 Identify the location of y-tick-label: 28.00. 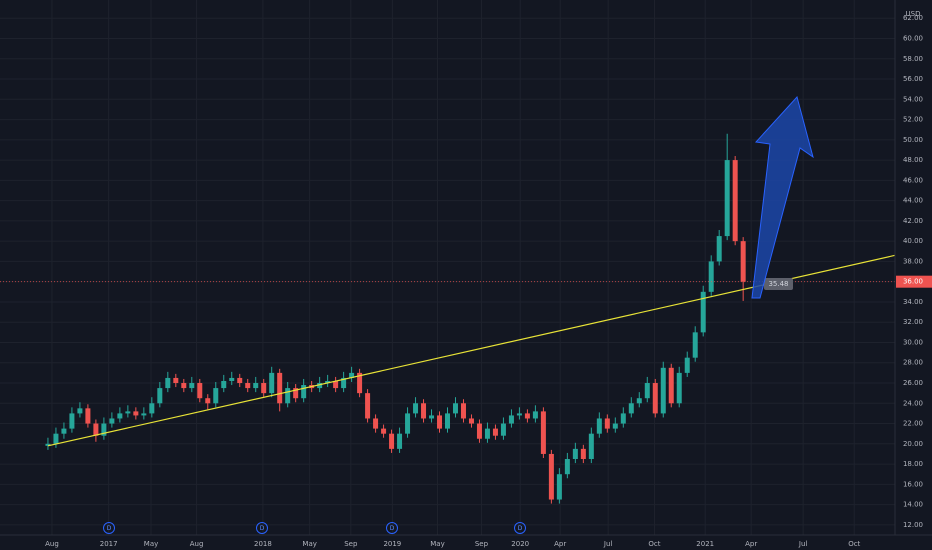
(913, 363).